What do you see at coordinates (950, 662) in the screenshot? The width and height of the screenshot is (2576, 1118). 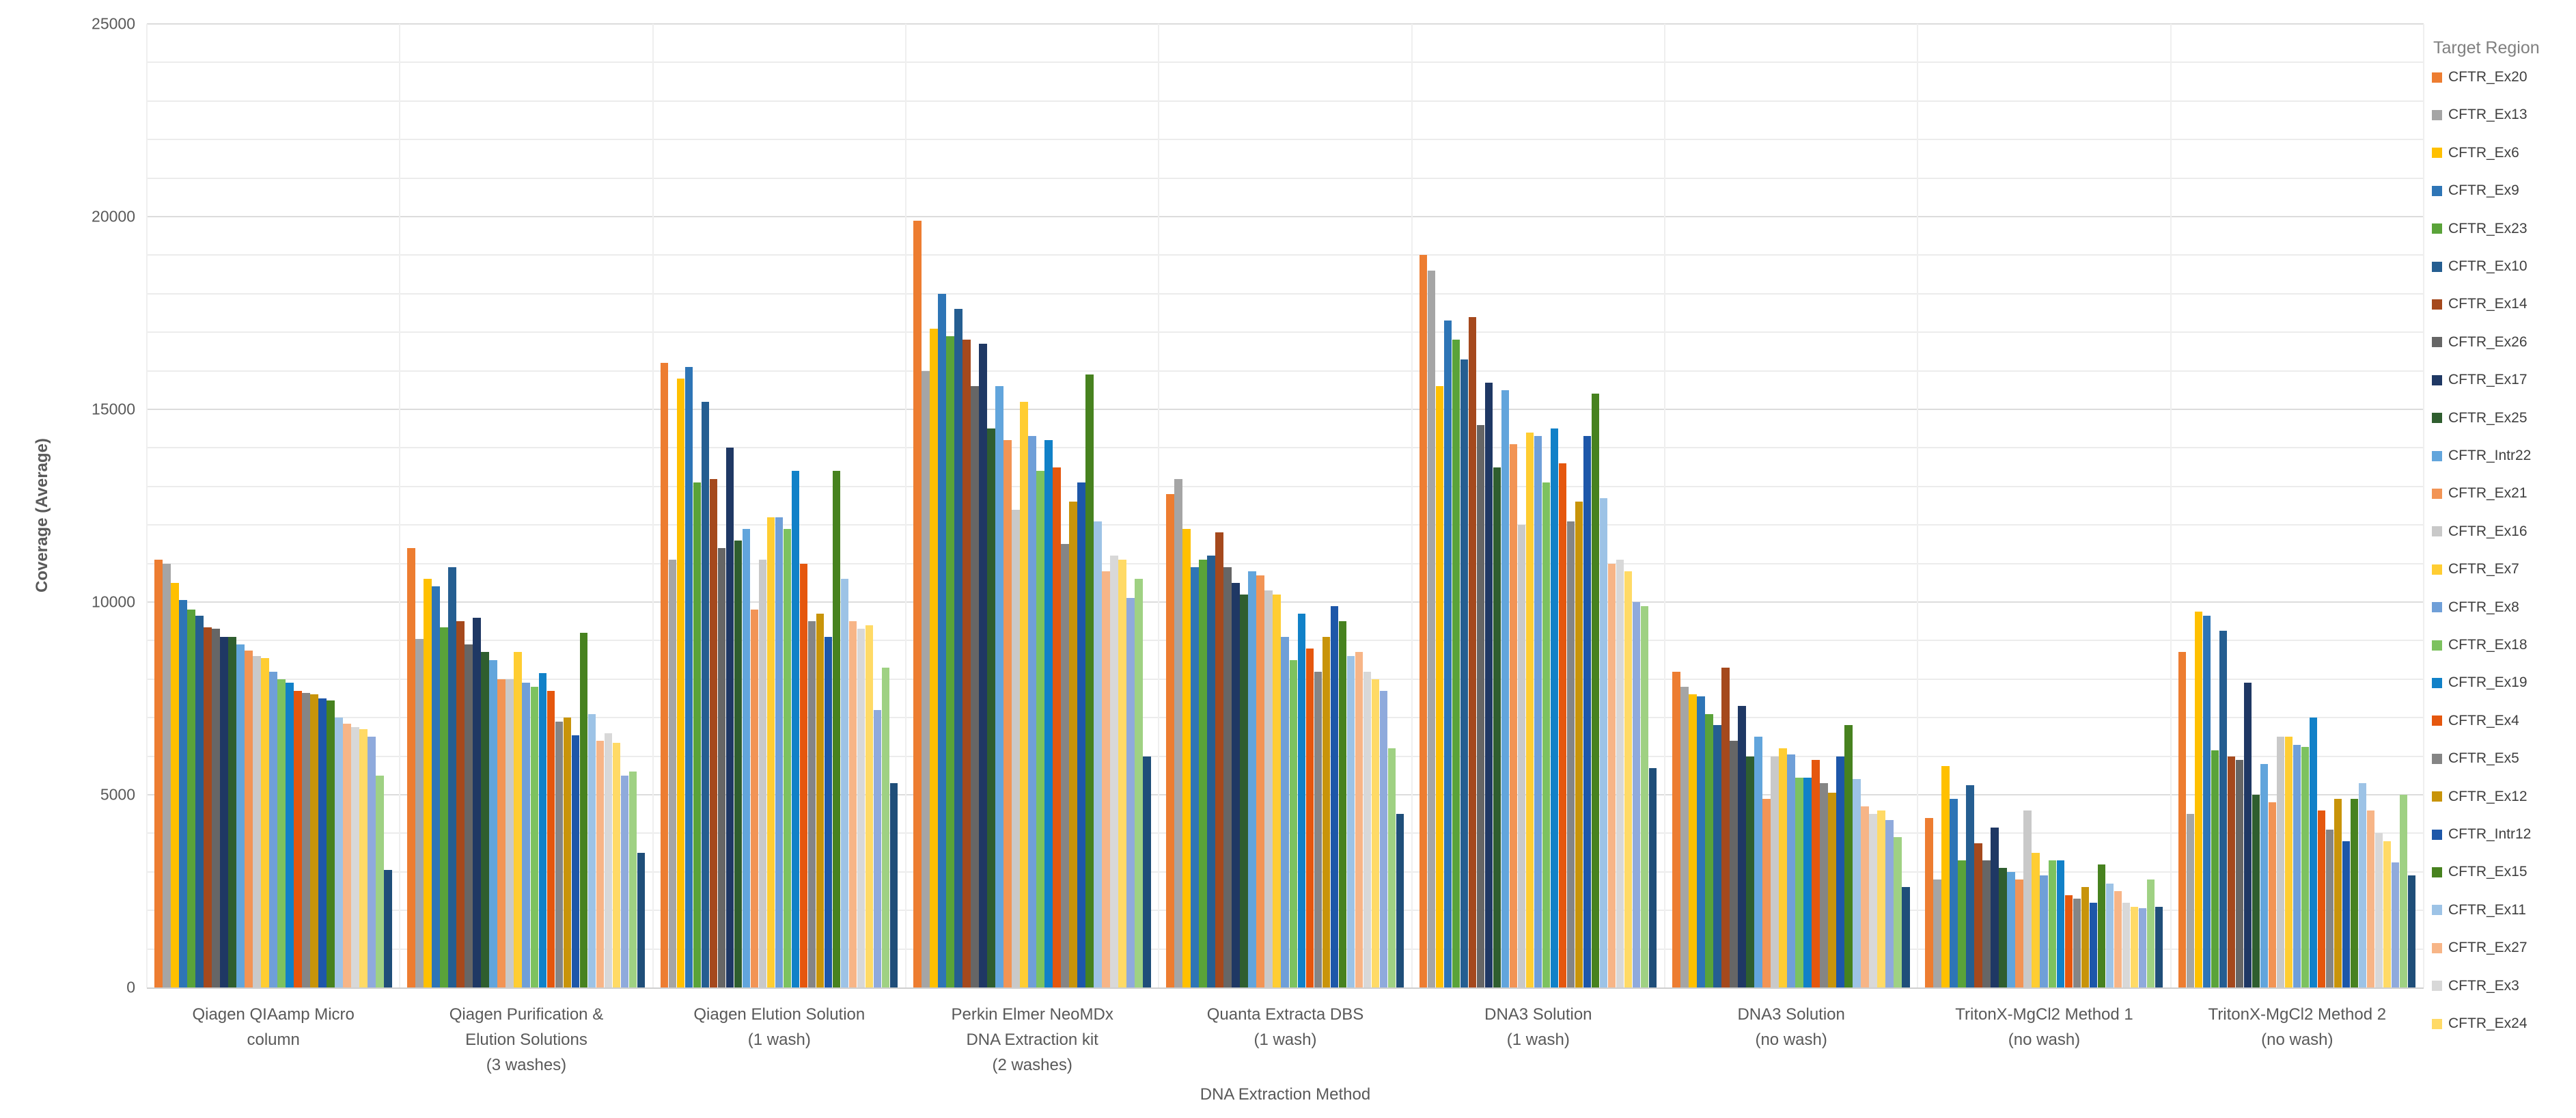 I see `bar-CFTR_Ex23-g4` at bounding box center [950, 662].